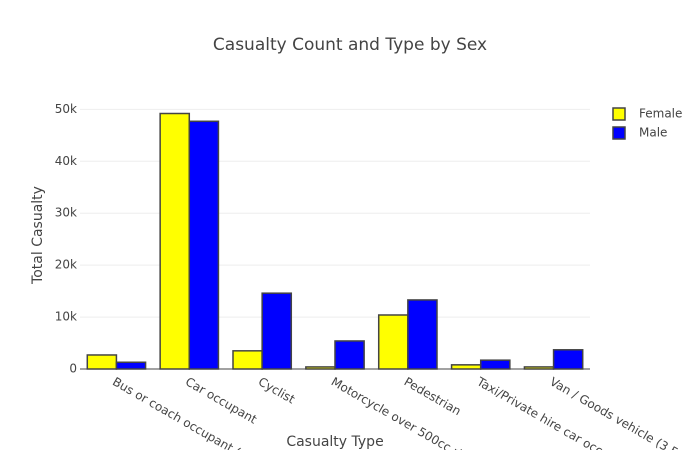  Describe the element at coordinates (66, 265) in the screenshot. I see `y-tick-label: 20k` at that location.